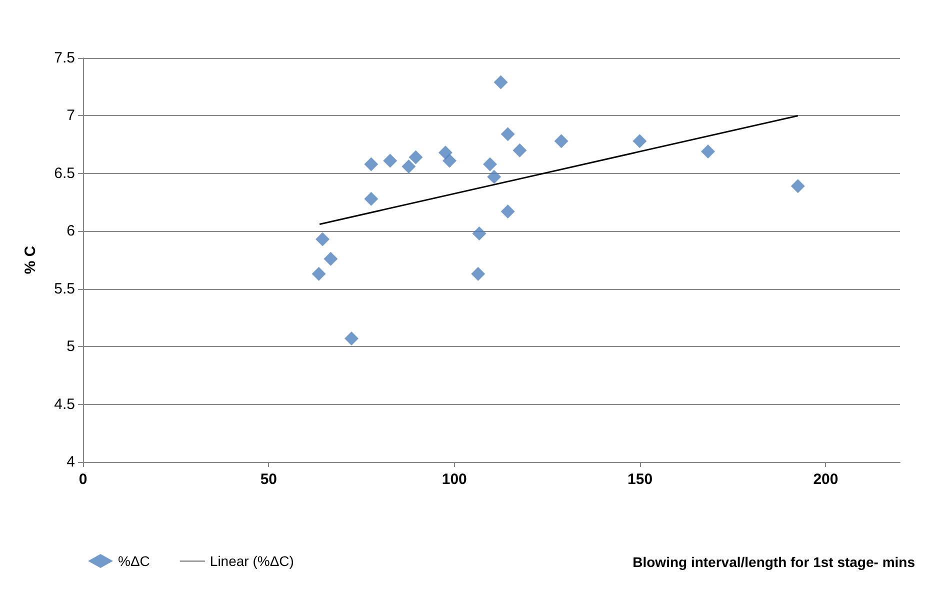  What do you see at coordinates (252, 561) in the screenshot?
I see `legend-label: Linear (%ΔC)` at bounding box center [252, 561].